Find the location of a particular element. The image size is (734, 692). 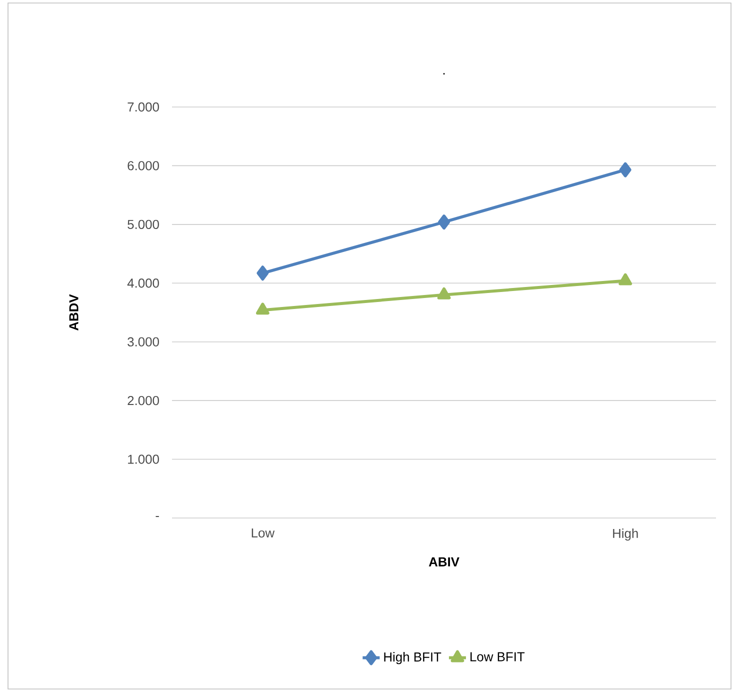

y-tick-label: 3.000 is located at coordinates (143, 341).